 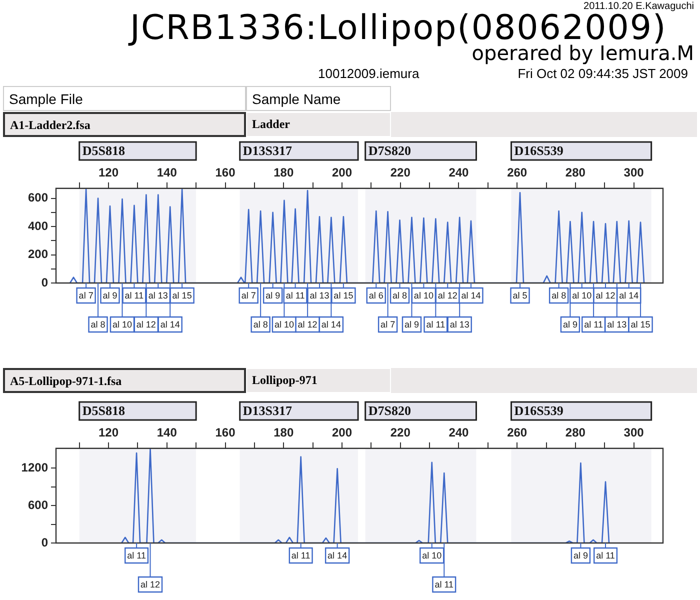 I want to click on text: A1-Ladder2.fsa, so click(x=124, y=124).